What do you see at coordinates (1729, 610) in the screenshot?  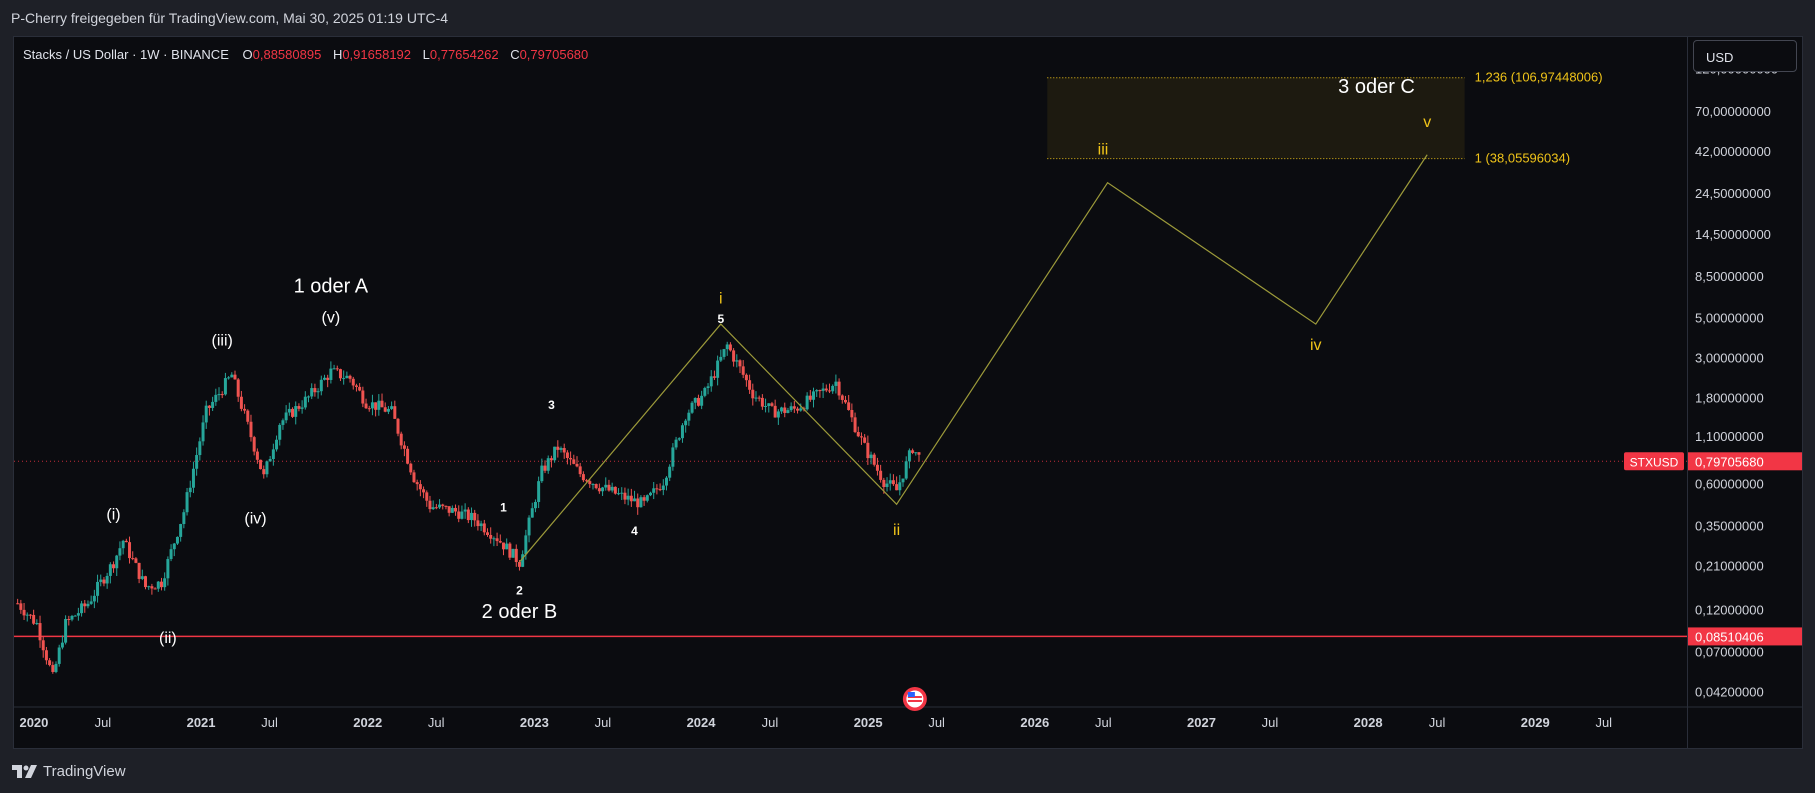 I see `price-axis-label: 0,12000000` at bounding box center [1729, 610].